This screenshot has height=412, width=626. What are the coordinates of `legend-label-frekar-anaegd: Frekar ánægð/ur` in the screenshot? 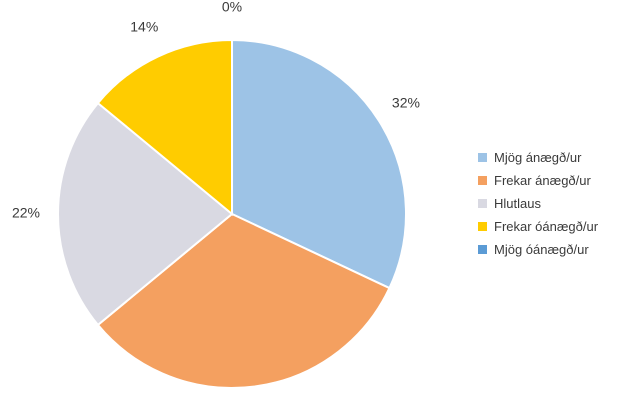 It's located at (542, 180).